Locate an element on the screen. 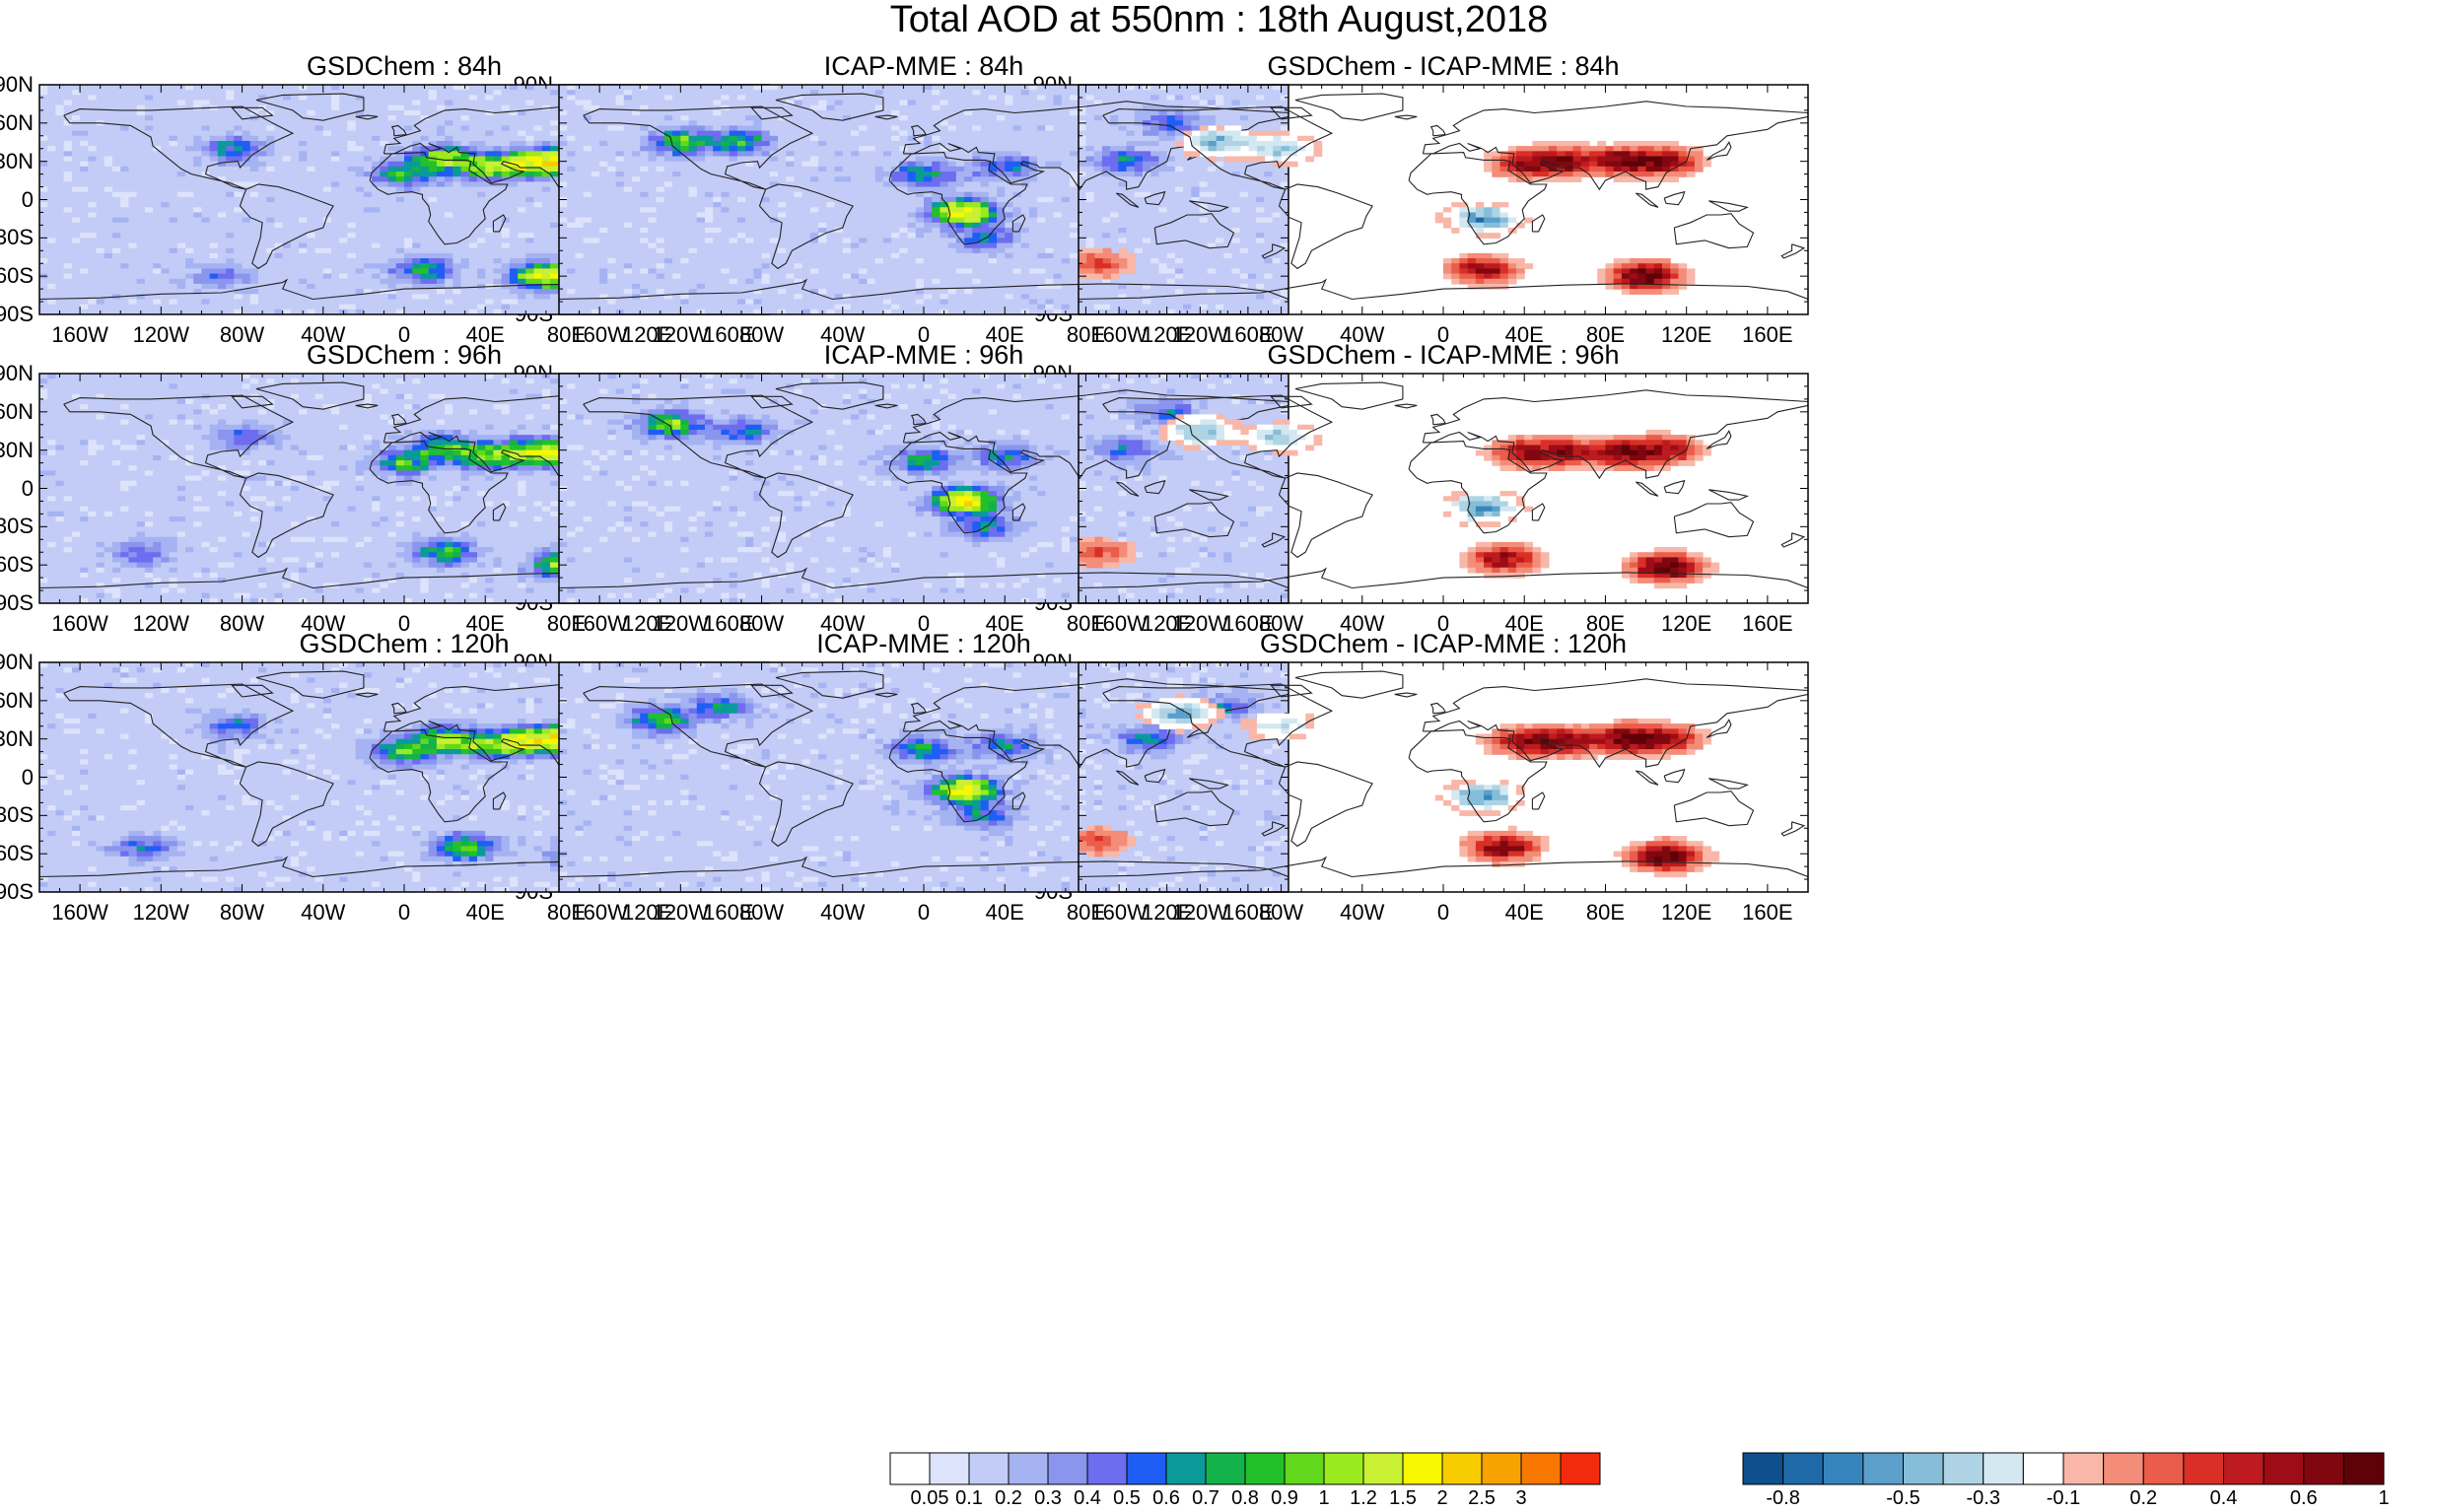  coastline is located at coordinates (499, 224).